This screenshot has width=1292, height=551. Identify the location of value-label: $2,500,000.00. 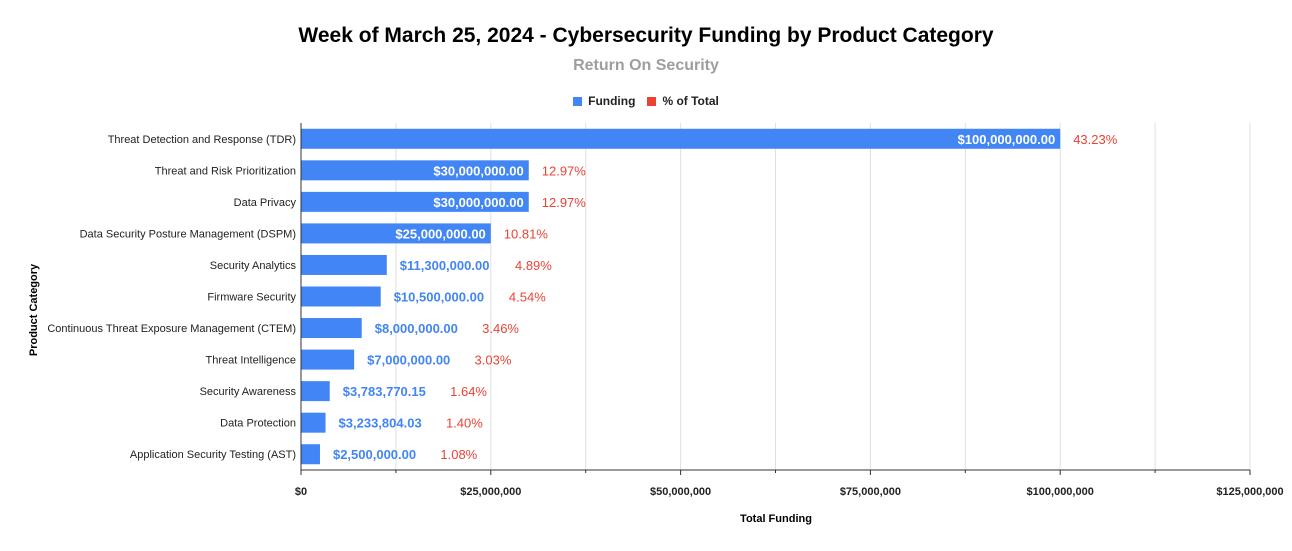
(374, 454).